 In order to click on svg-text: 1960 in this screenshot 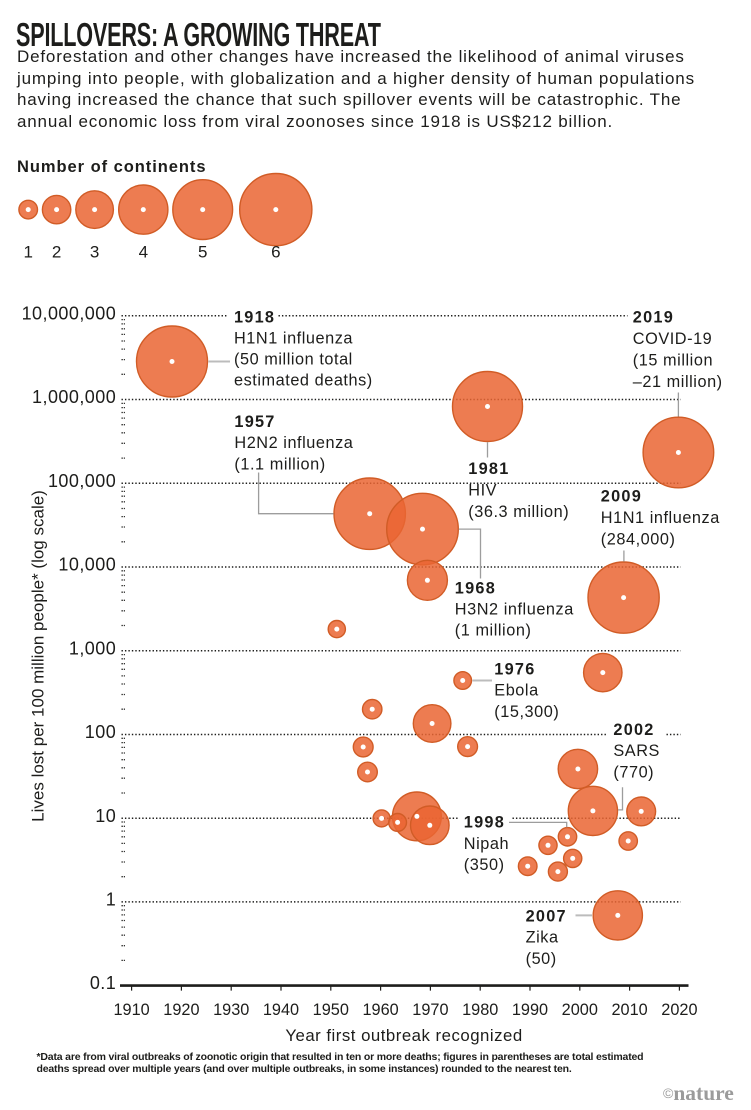, I will do `click(380, 1010)`.